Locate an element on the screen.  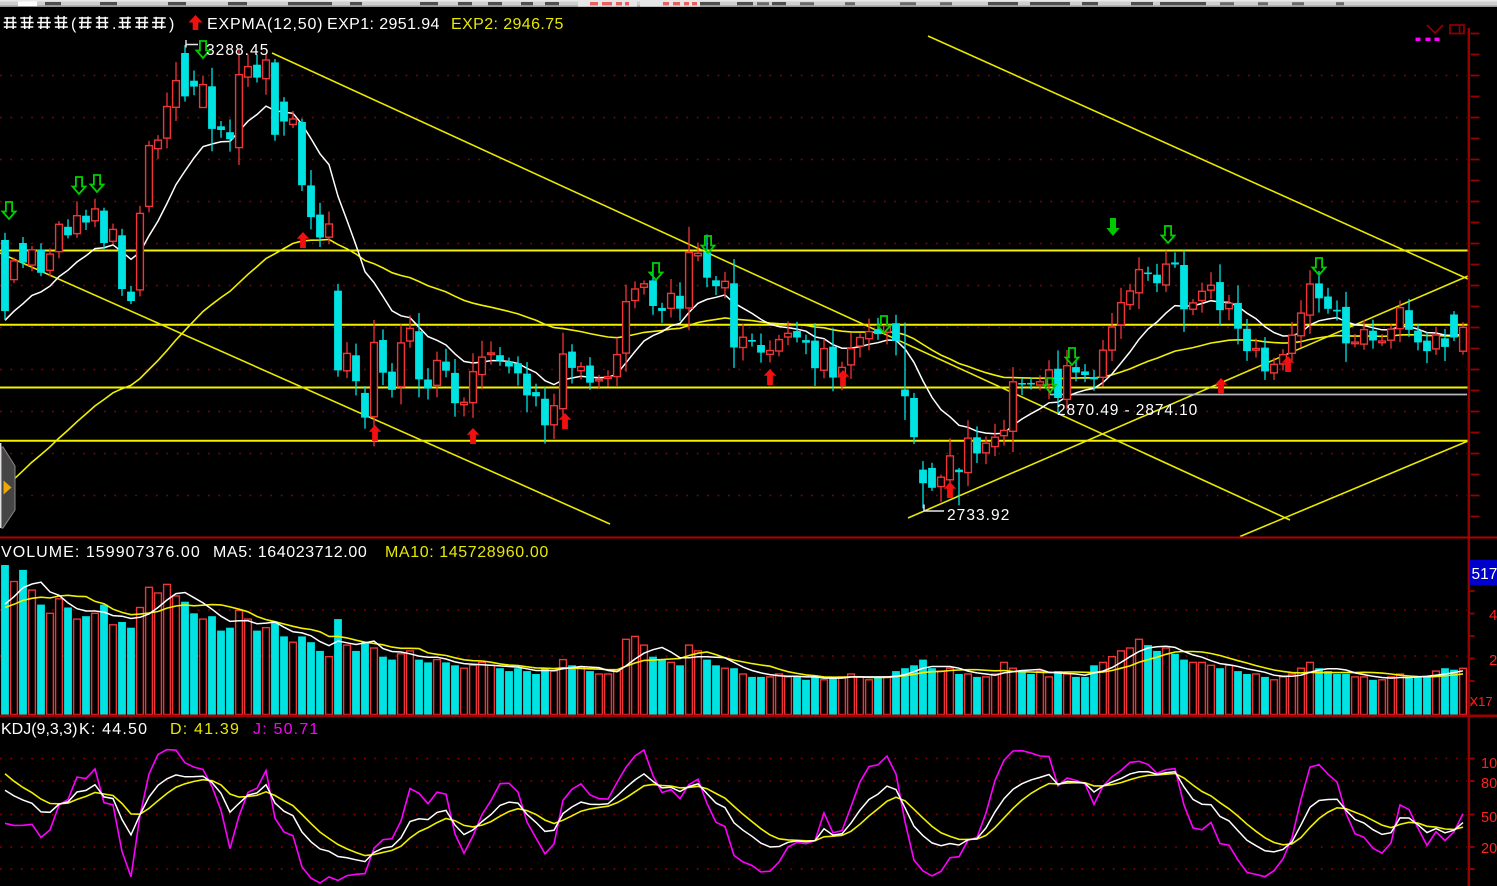
svg-text: 2733.92 is located at coordinates (978, 515).